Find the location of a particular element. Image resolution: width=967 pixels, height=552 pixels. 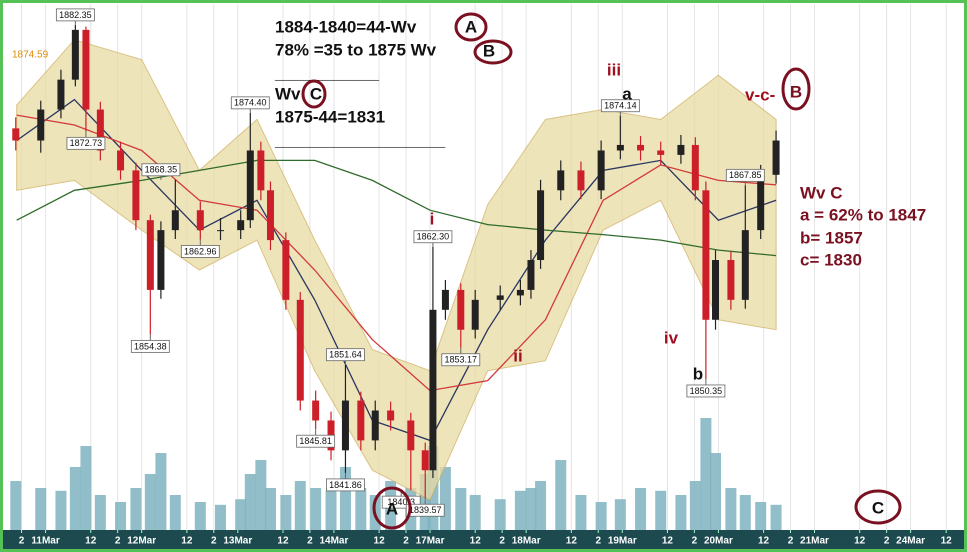

circle-label: B is located at coordinates (489, 50).